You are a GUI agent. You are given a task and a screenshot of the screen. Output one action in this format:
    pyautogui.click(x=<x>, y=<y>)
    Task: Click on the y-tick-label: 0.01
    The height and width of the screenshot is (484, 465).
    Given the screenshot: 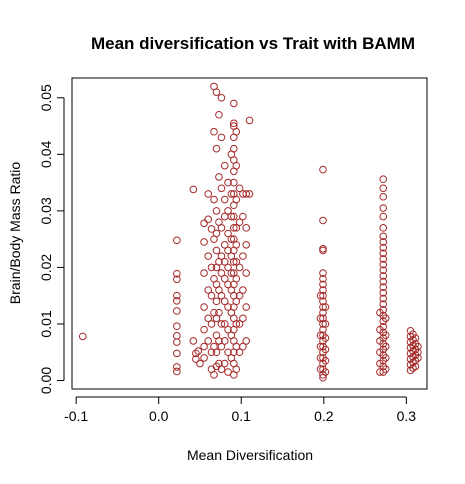 What is the action you would take?
    pyautogui.click(x=46, y=323)
    